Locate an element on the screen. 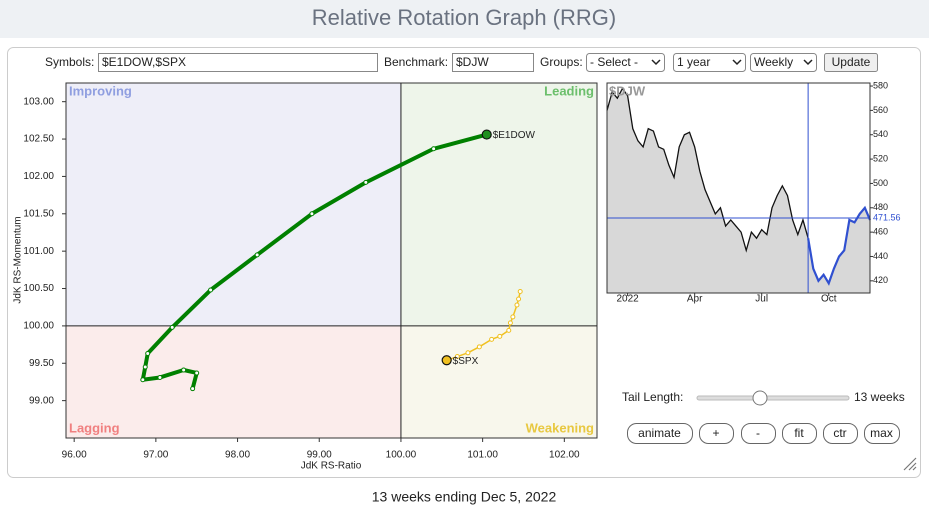  x-axis-label: JdK RS-Ratio is located at coordinates (331, 466).